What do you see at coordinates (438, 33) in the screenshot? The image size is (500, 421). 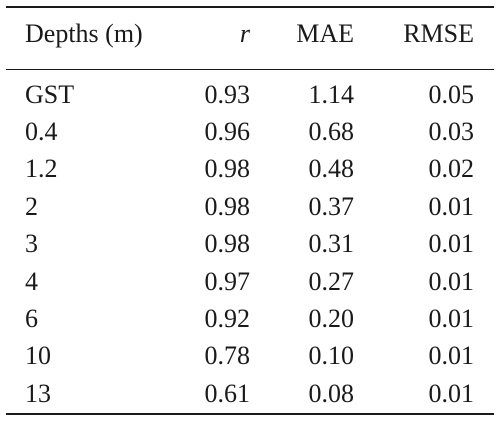 I see `header-rmse: RMSE` at bounding box center [438, 33].